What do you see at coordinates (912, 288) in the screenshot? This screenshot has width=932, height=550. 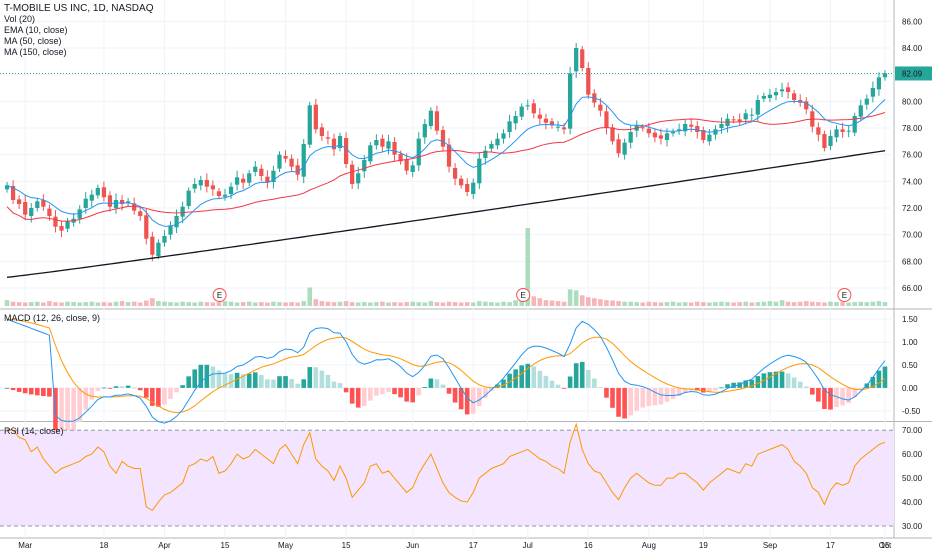 I see `price-tick-label: 66.00` at bounding box center [912, 288].